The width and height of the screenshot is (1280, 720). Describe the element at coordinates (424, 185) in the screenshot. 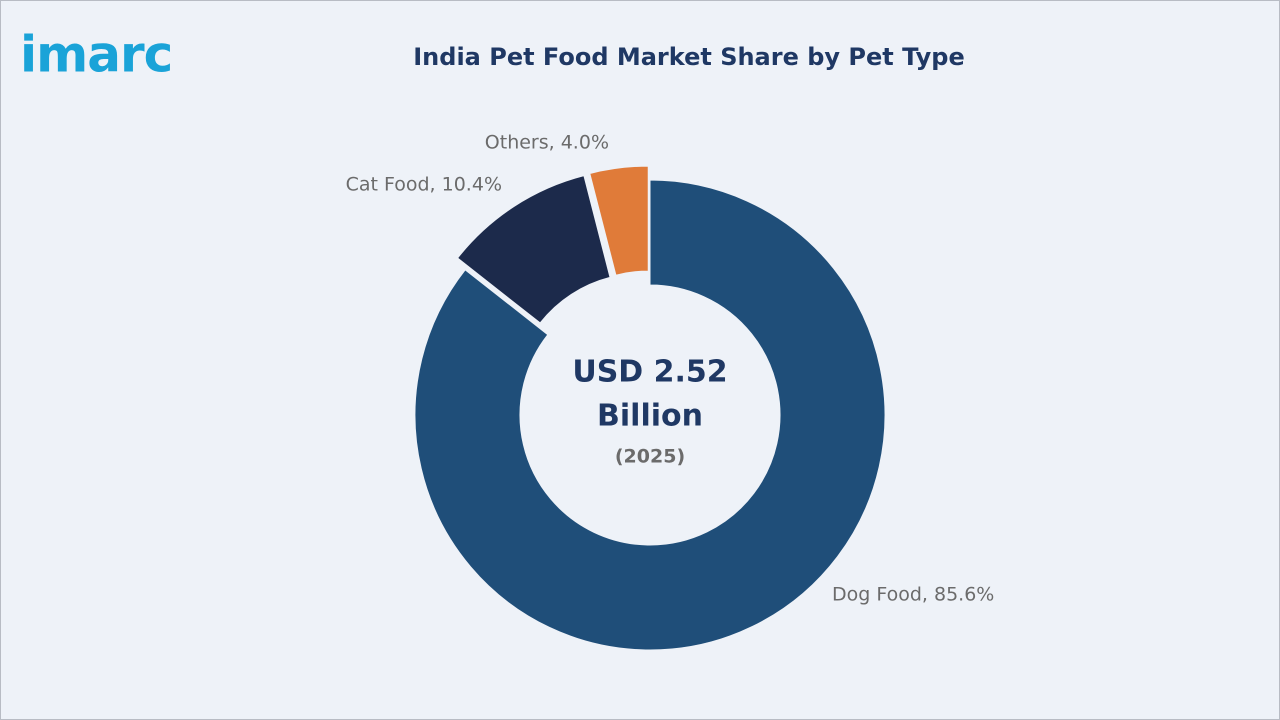

I see `data-label: Cat Food, 10.4%` at that location.